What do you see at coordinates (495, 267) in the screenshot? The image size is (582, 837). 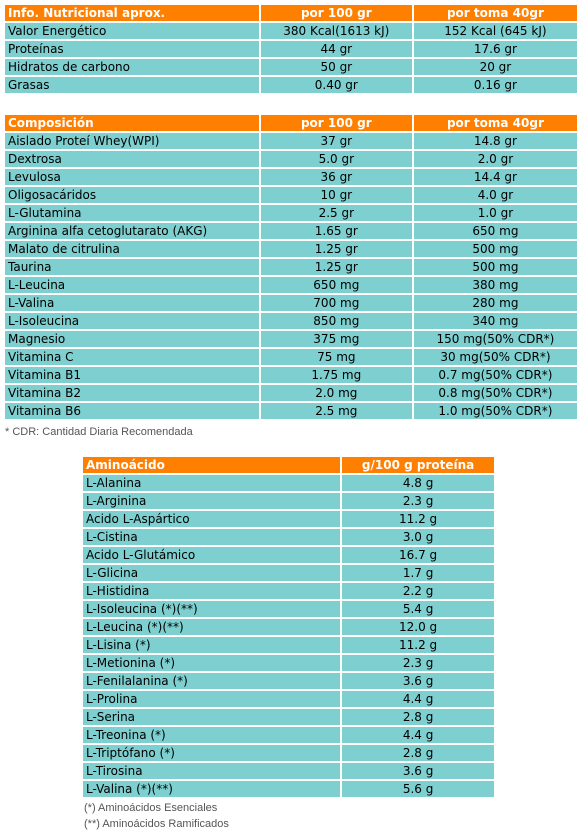 I see `row-value: 500 mg` at bounding box center [495, 267].